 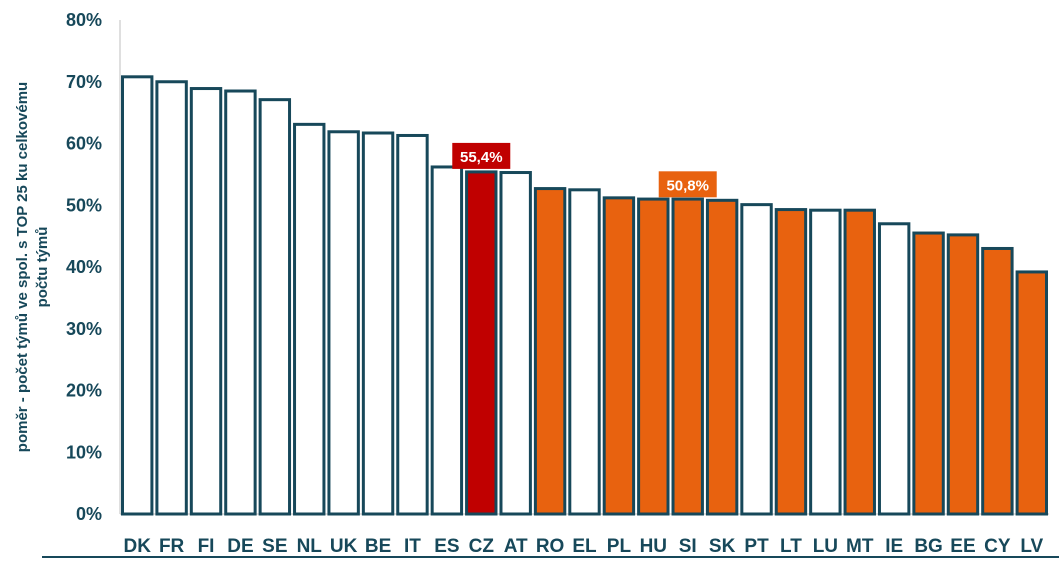 I want to click on x-tick-label-dk: DK, so click(x=137, y=546).